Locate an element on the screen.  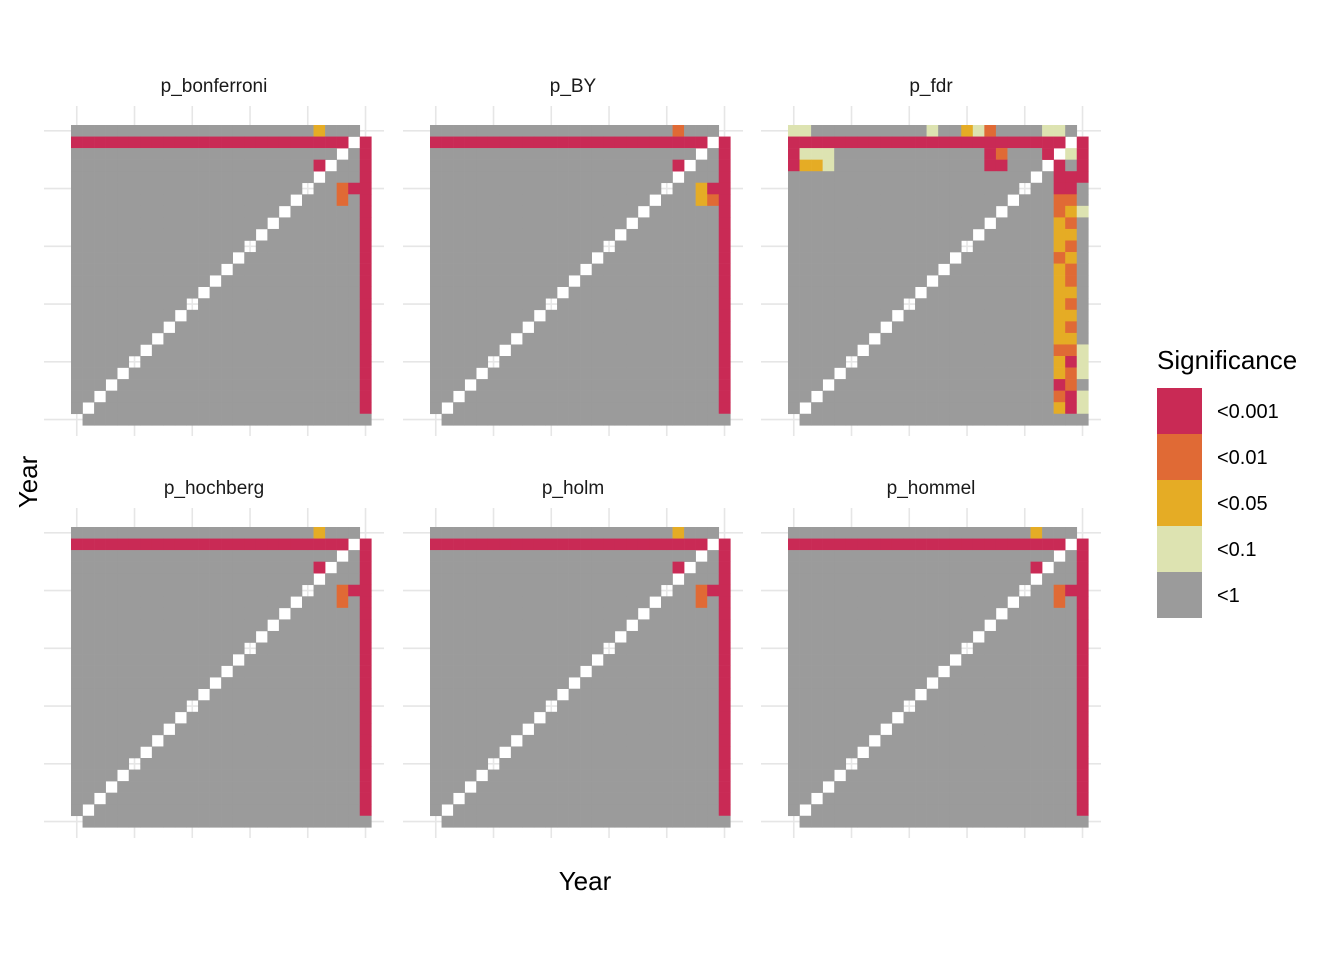
heatmap-tiles is located at coordinates (938, 677).